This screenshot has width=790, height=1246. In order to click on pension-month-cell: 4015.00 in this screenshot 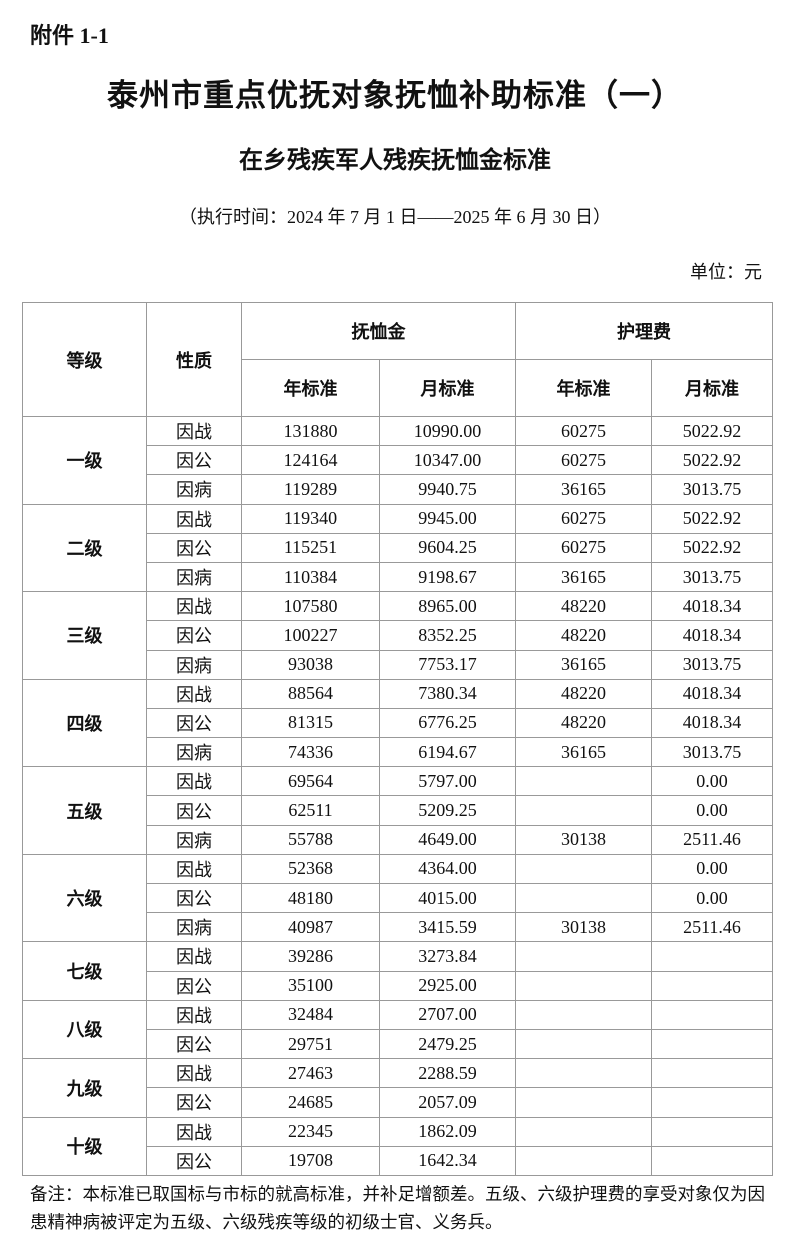, I will do `click(447, 898)`.